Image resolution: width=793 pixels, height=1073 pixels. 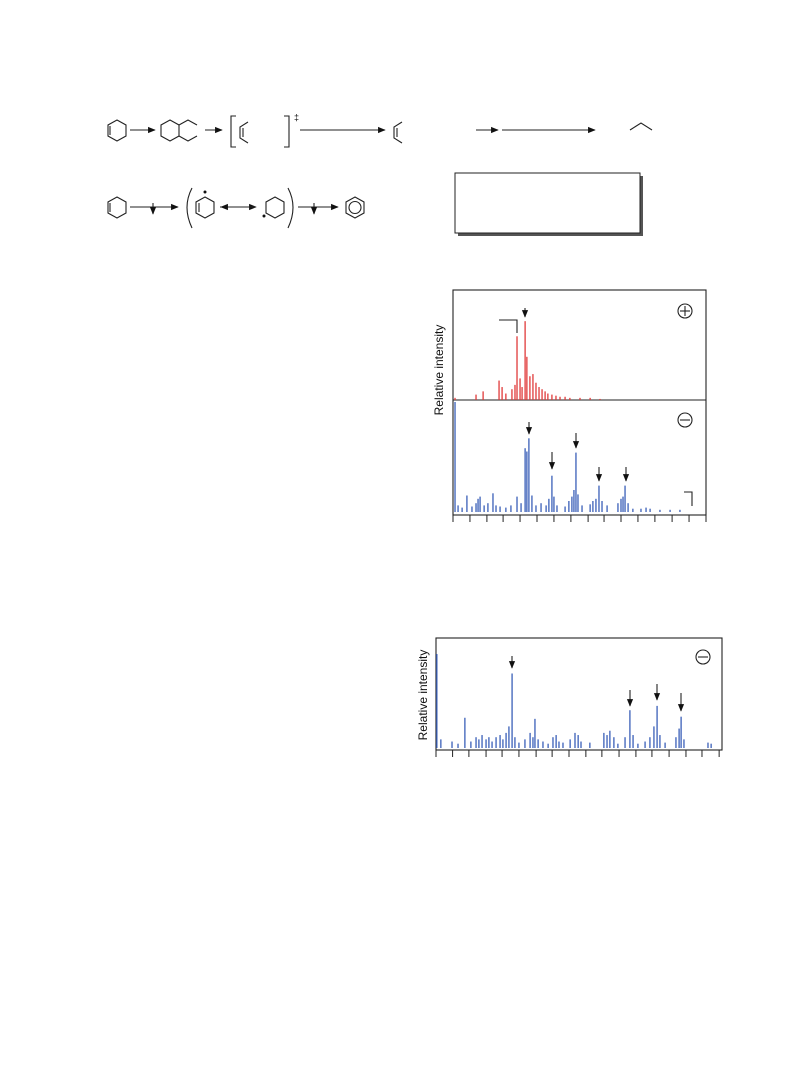 What do you see at coordinates (296, 117) in the screenshot?
I see `transition-state-symbol: ‡` at bounding box center [296, 117].